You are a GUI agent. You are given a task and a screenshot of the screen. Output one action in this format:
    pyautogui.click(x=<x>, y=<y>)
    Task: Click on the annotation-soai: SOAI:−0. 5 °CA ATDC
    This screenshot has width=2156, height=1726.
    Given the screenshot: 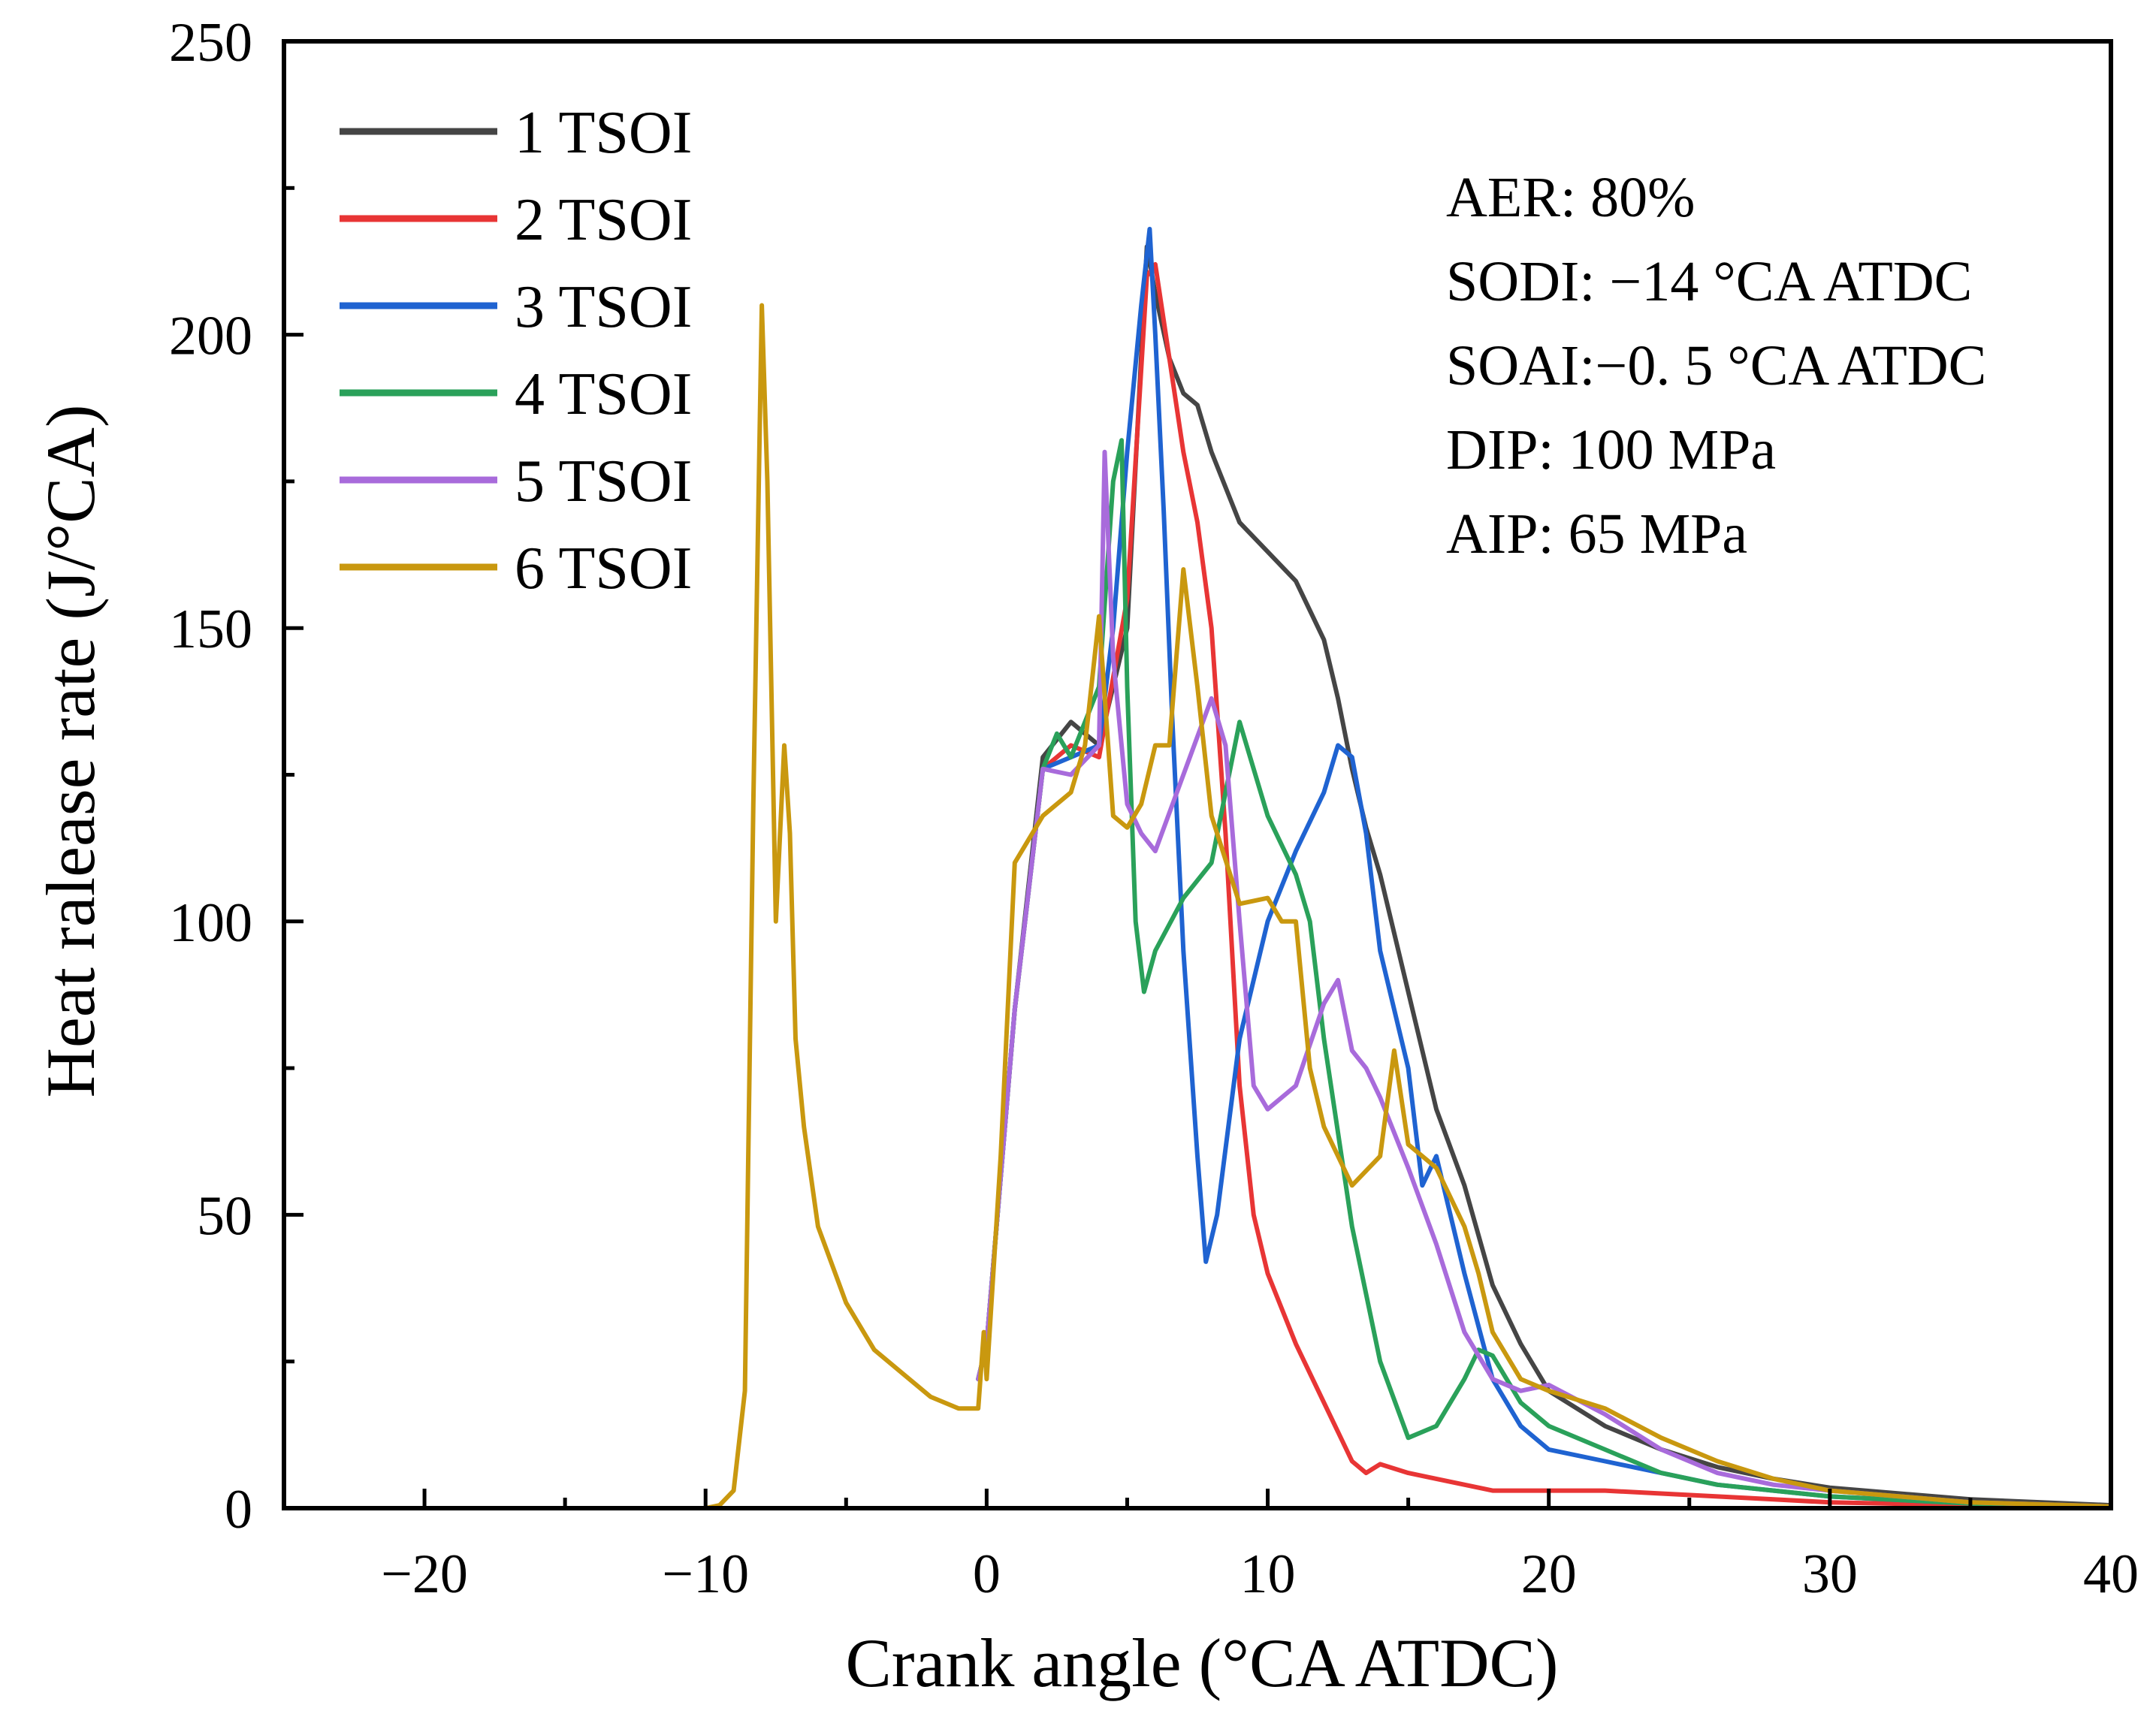 What is the action you would take?
    pyautogui.click(x=1716, y=365)
    